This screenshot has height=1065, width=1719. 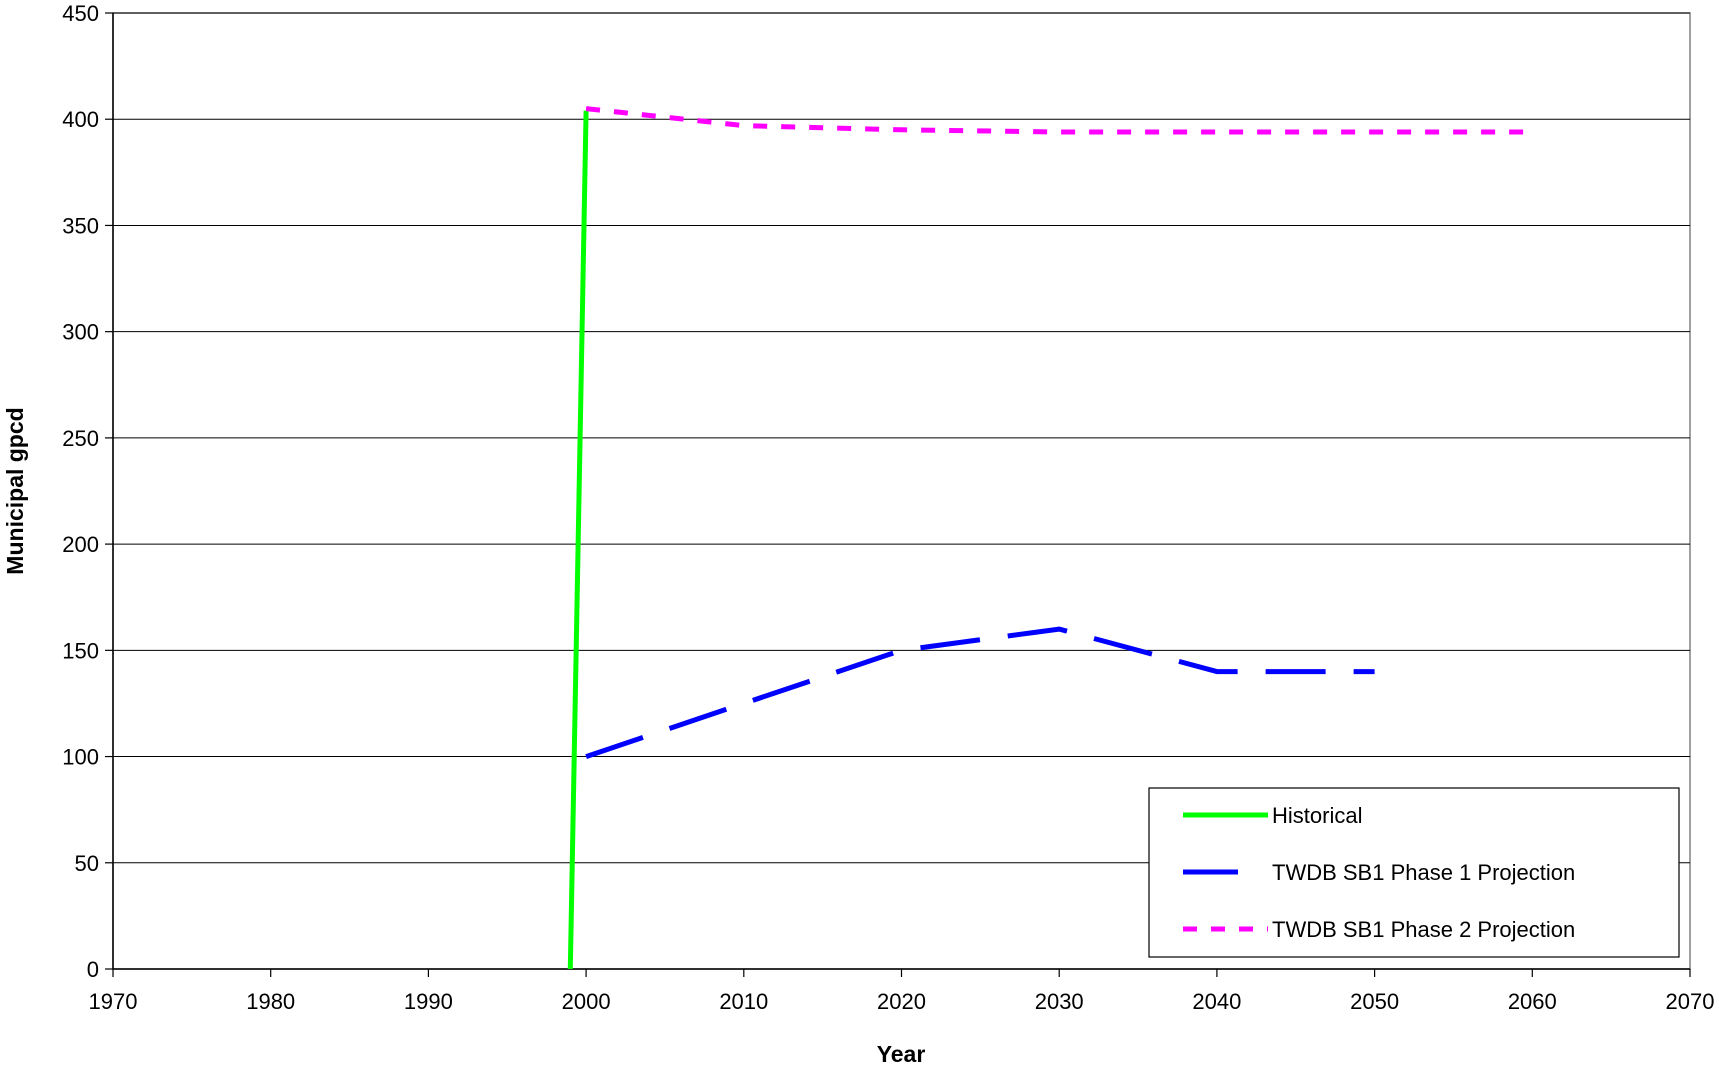 I want to click on x-tick-label: 2010, so click(x=743, y=1001).